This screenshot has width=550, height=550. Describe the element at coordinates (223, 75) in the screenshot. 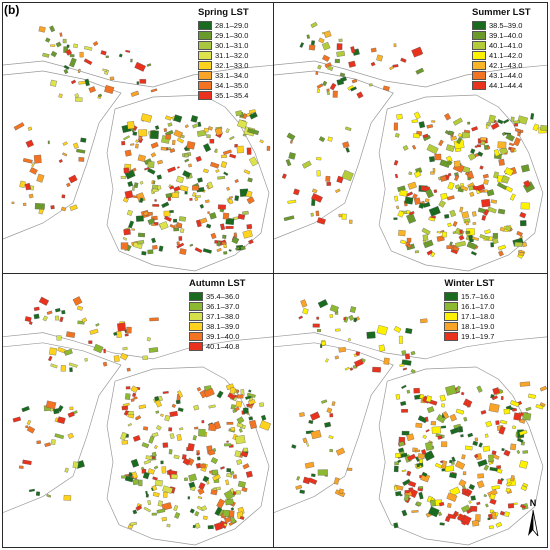

I see `spring-legend-item: 33.1–34.0` at that location.